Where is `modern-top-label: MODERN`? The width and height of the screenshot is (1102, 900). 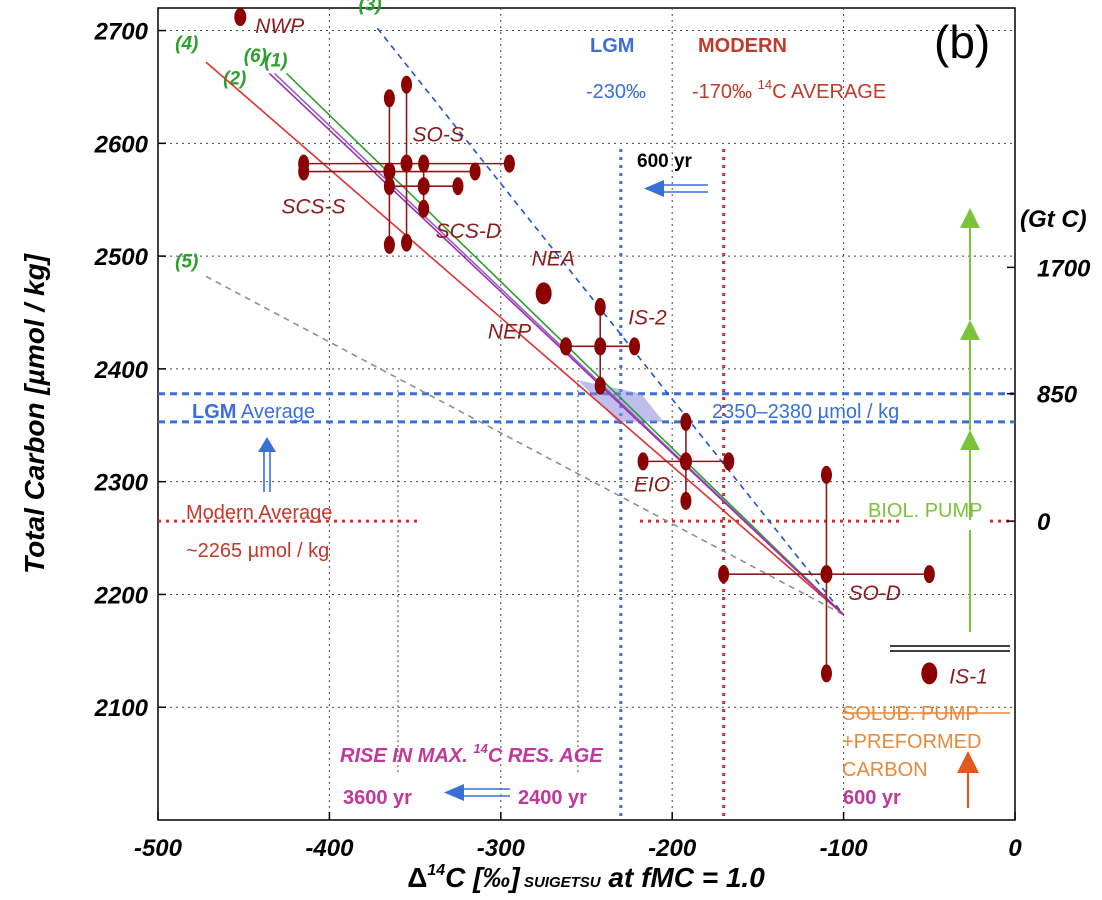
modern-top-label: MODERN is located at coordinates (742, 46).